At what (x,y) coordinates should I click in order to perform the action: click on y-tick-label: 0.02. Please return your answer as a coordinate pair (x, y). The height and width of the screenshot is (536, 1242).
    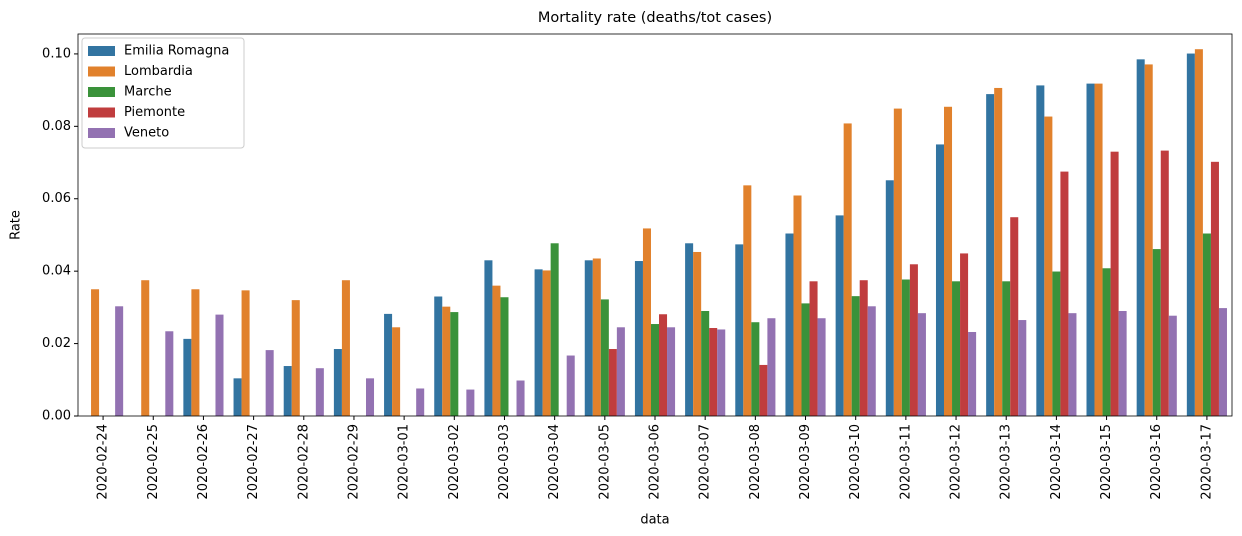
    Looking at the image, I should click on (56, 343).